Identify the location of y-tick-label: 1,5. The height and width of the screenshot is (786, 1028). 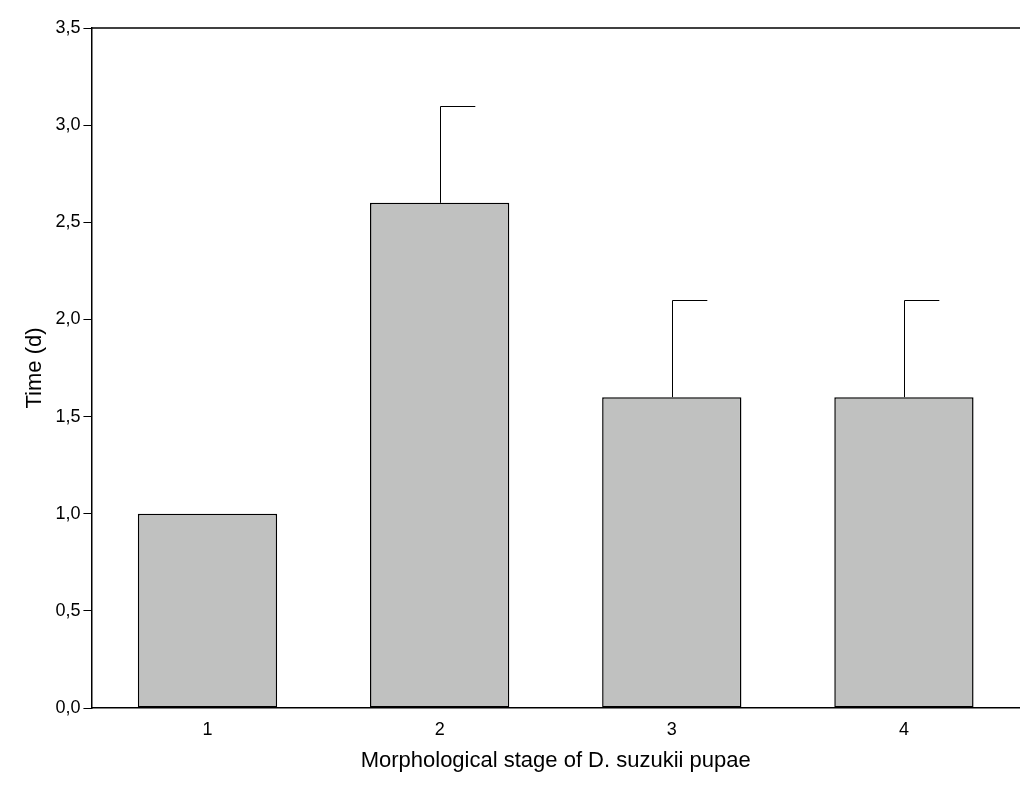
(68, 415).